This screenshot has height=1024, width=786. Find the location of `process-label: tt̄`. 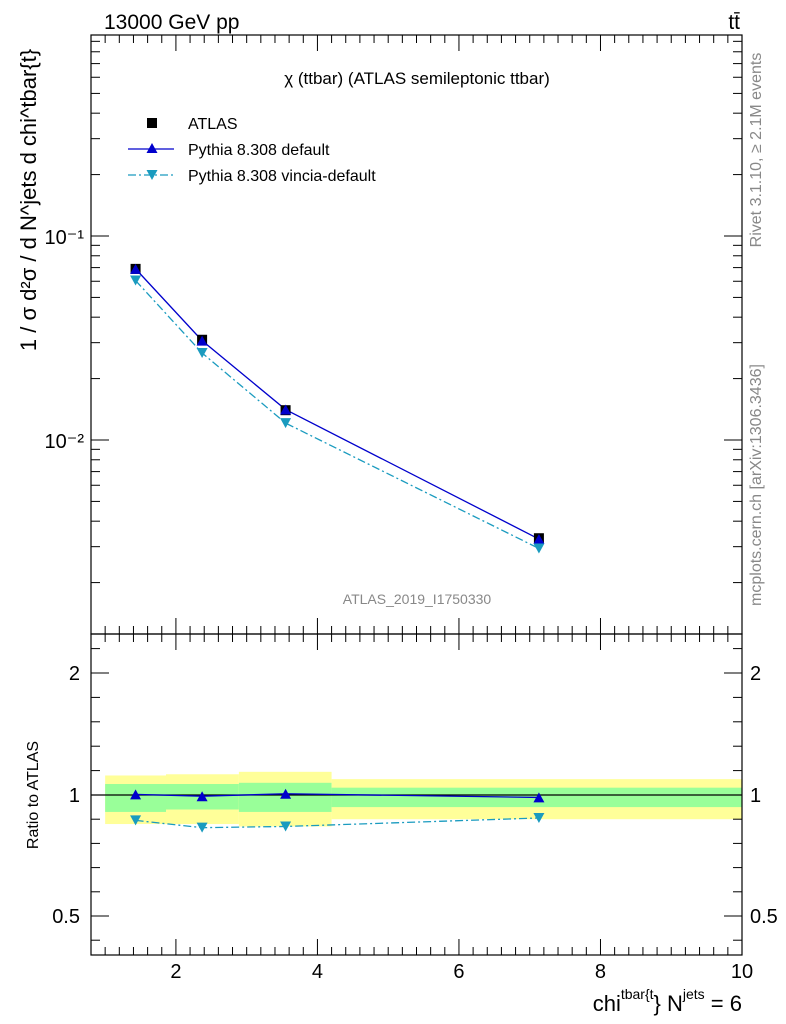

process-label: tt̄ is located at coordinates (734, 22).